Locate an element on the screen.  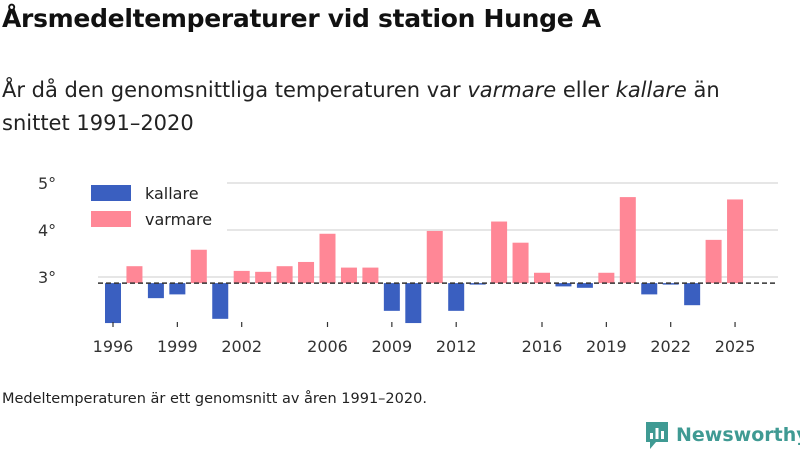
bar-2004 is located at coordinates (284, 275).